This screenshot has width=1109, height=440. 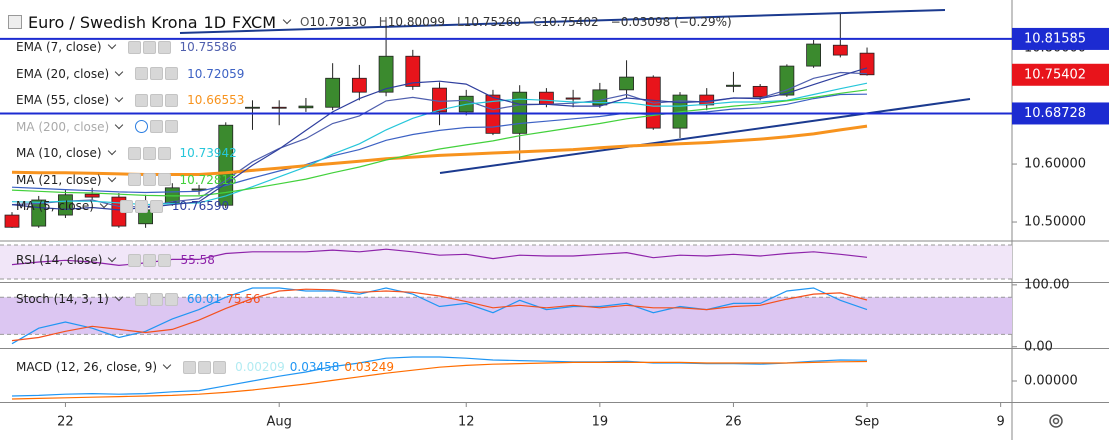 I want to click on legend-name: EMA (7, close), so click(x=59, y=47).